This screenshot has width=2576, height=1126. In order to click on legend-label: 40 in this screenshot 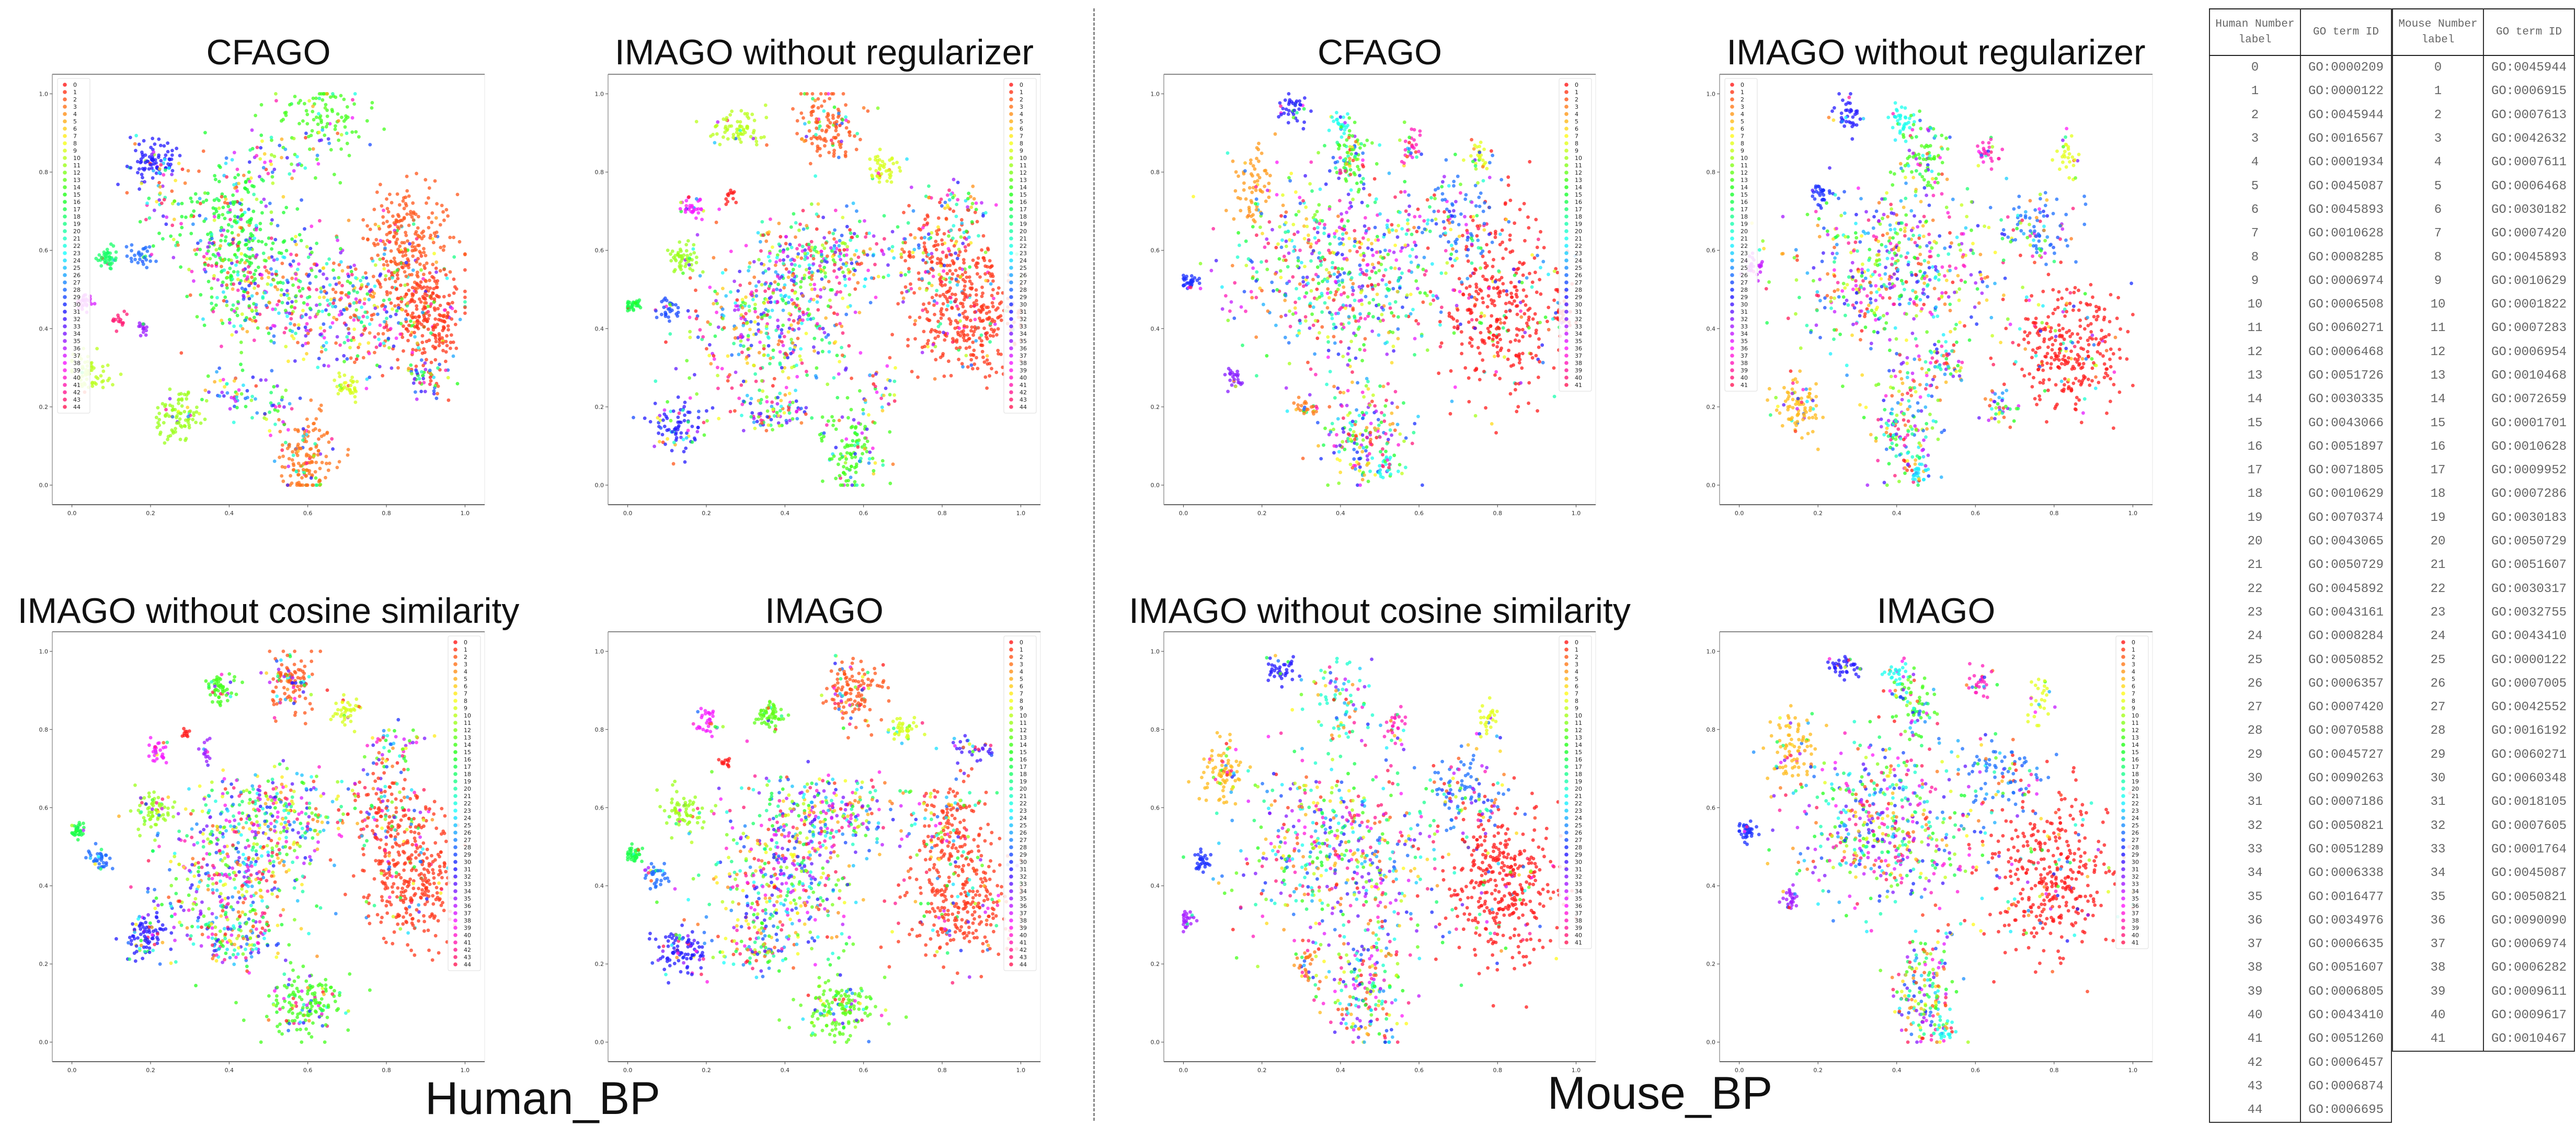, I will do `click(1023, 377)`.